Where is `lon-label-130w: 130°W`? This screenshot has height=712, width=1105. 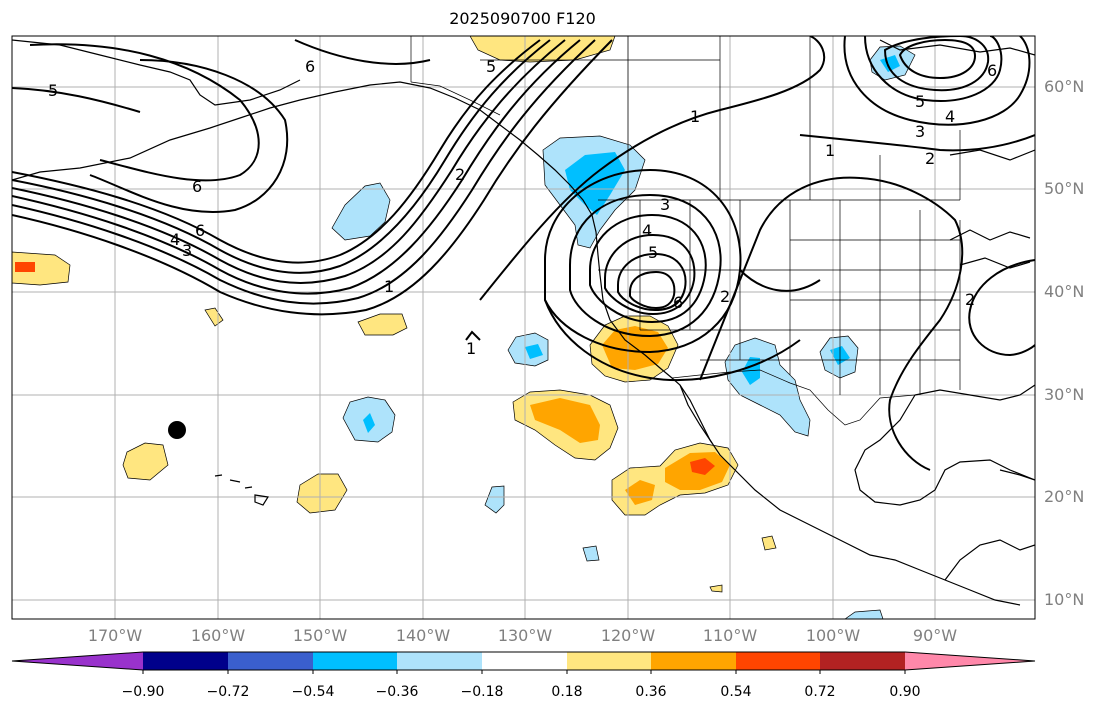 lon-label-130w: 130°W is located at coordinates (525, 635).